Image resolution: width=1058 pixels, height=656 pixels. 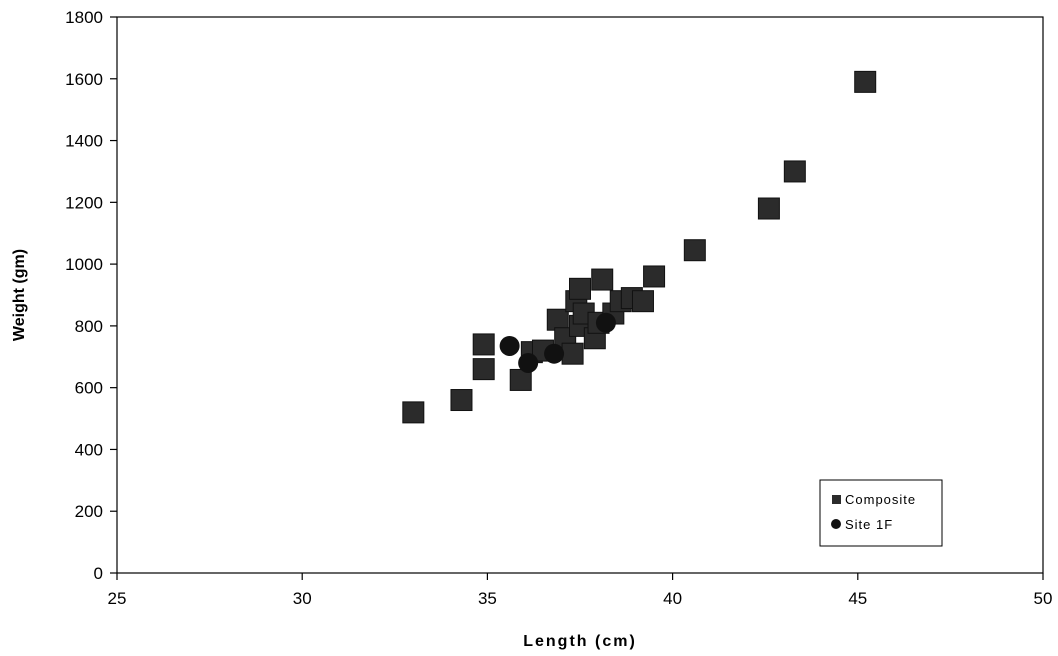 What do you see at coordinates (1043, 598) in the screenshot?
I see `x-tick-label: 50` at bounding box center [1043, 598].